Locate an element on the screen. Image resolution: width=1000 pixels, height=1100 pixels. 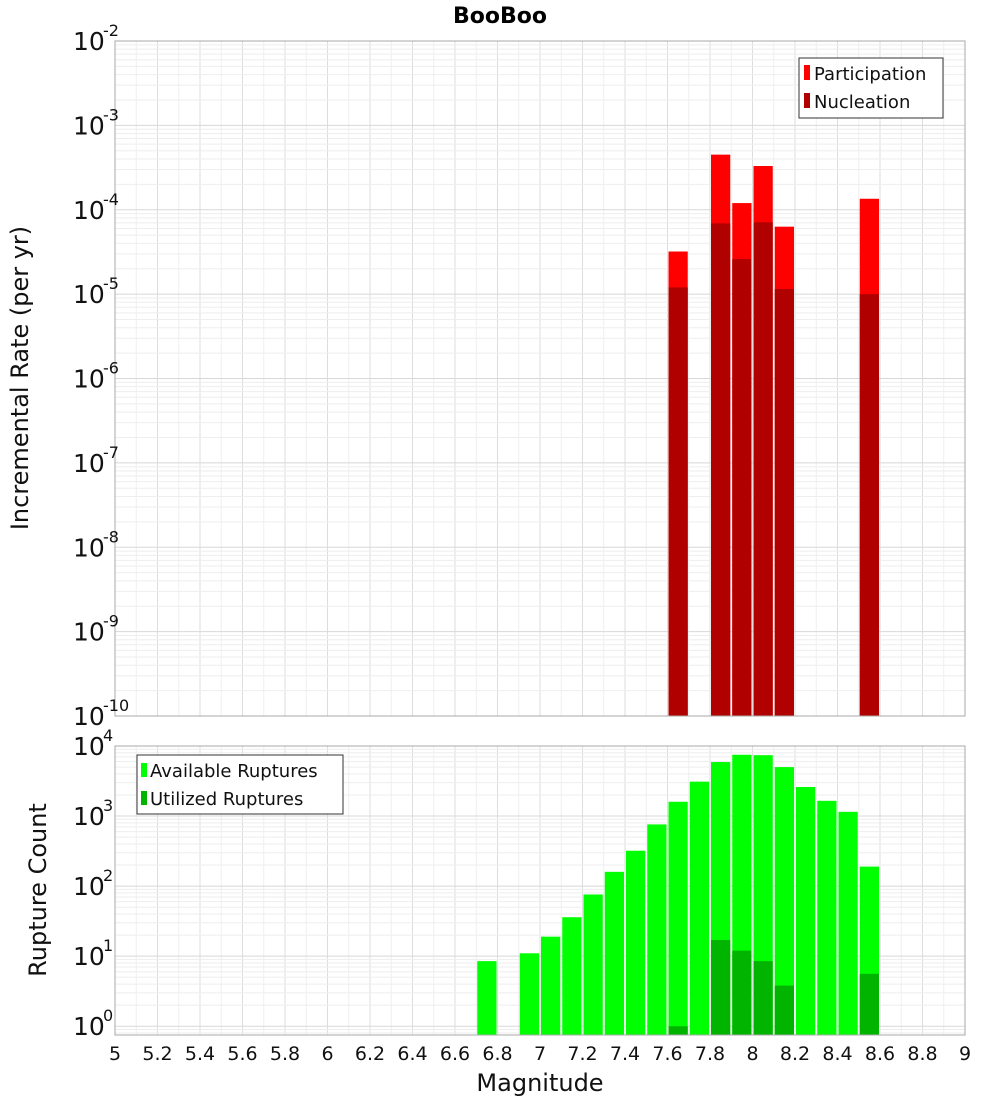
y-tick-exponent: -7 is located at coordinates (111, 452).